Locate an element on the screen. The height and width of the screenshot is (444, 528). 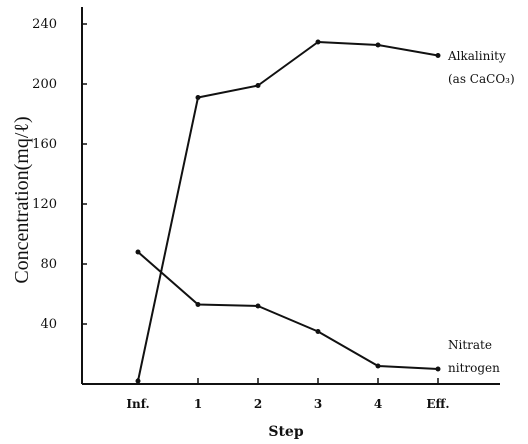
y-tick-label: 160 is located at coordinates (44, 144).